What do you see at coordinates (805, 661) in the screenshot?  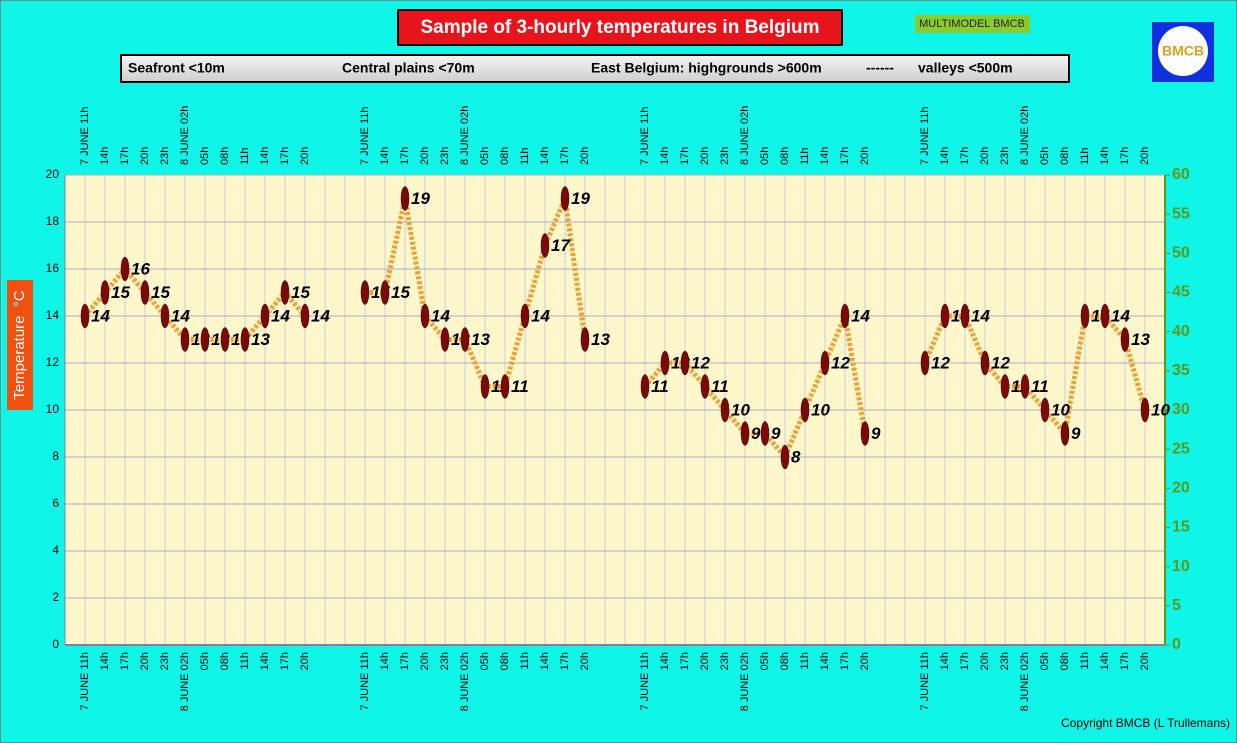 I see `x-tick-label: 11h` at bounding box center [805, 661].